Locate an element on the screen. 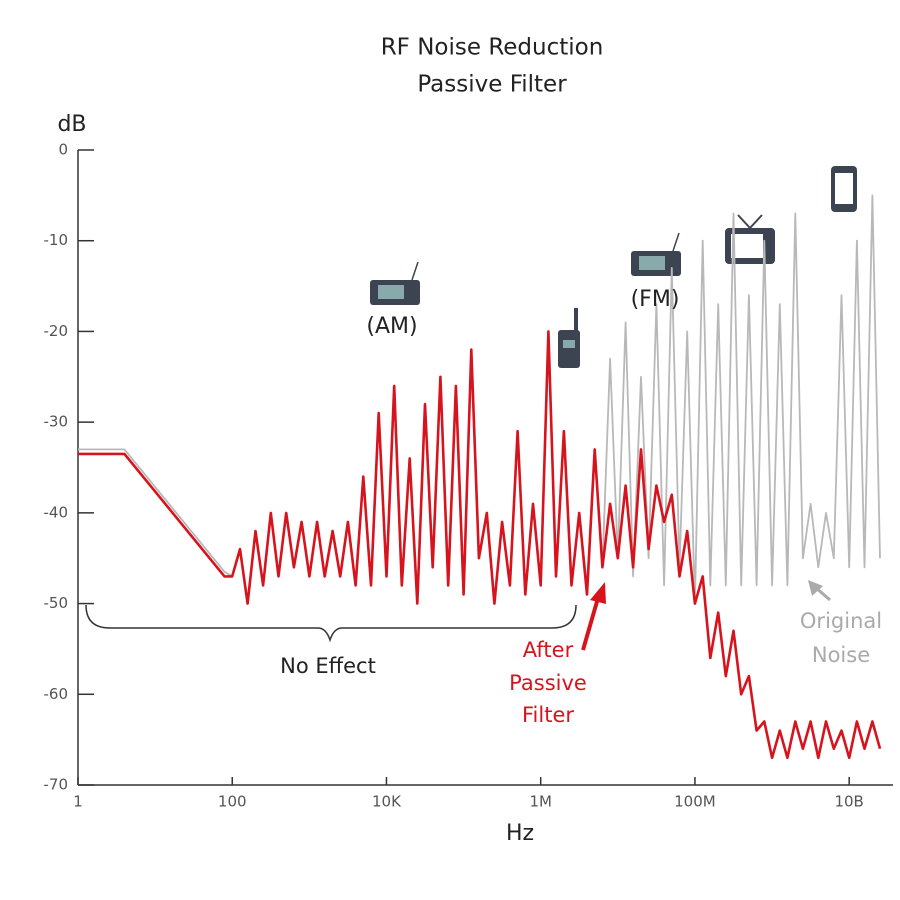  annotation: Passive is located at coordinates (548, 683).